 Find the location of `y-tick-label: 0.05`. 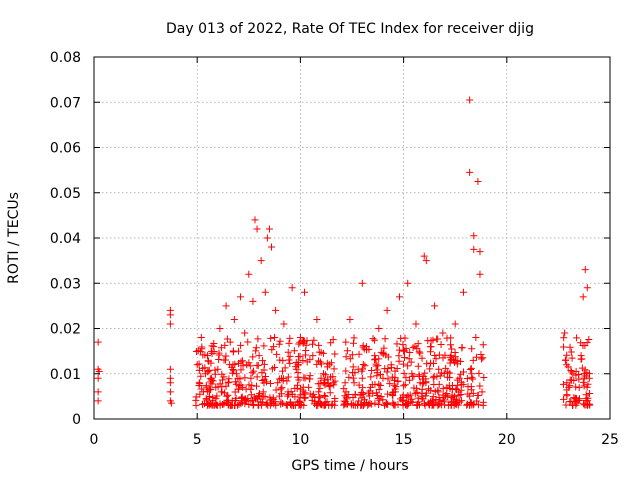

y-tick-label: 0.05 is located at coordinates (65, 194).